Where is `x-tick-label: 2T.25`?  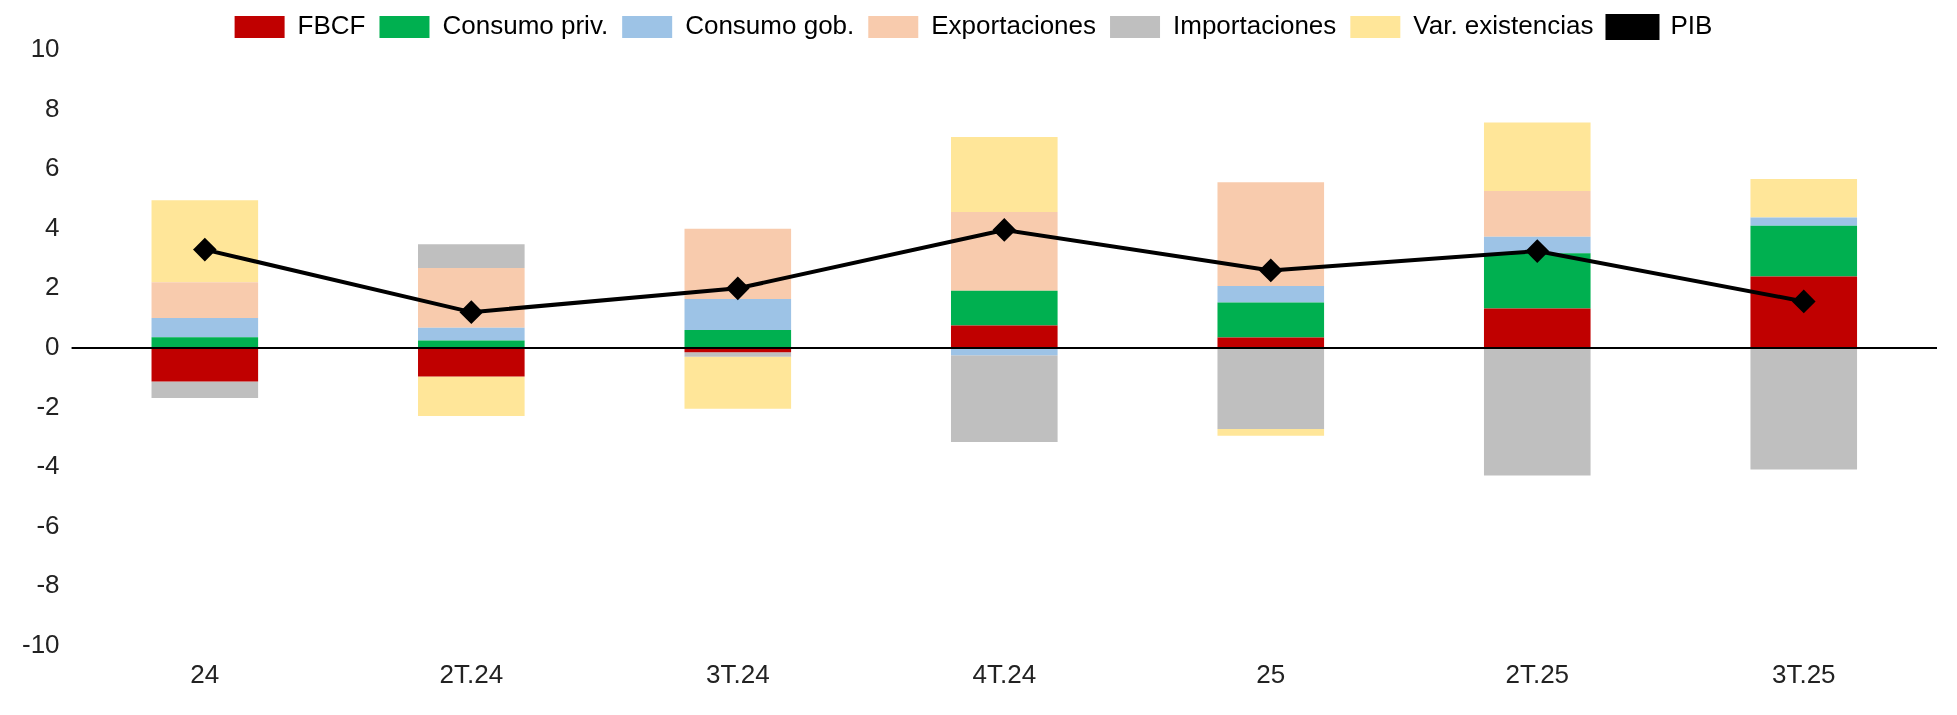
x-tick-label: 2T.25 is located at coordinates (1537, 673).